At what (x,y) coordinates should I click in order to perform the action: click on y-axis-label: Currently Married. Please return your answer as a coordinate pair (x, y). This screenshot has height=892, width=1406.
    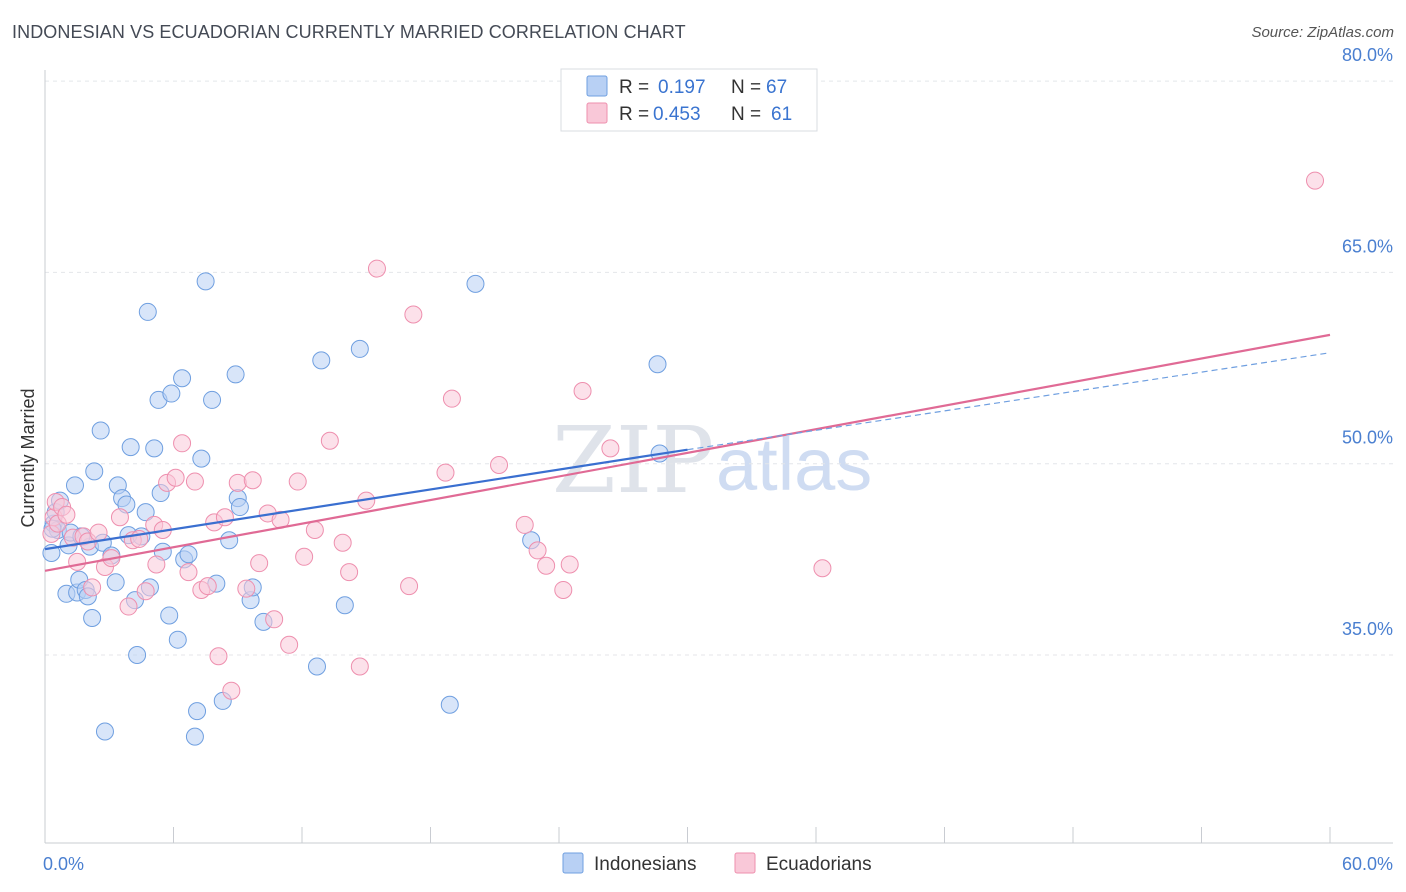
    Looking at the image, I should click on (28, 457).